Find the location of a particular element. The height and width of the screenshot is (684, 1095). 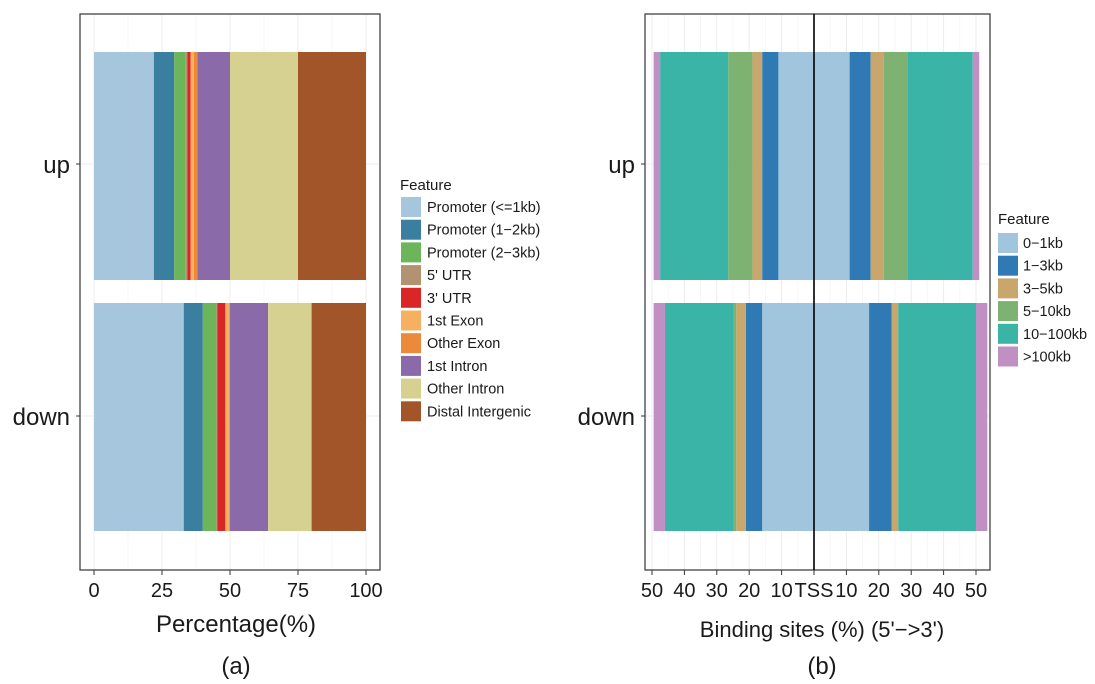

legend-swatch-5-utr is located at coordinates (411, 275).